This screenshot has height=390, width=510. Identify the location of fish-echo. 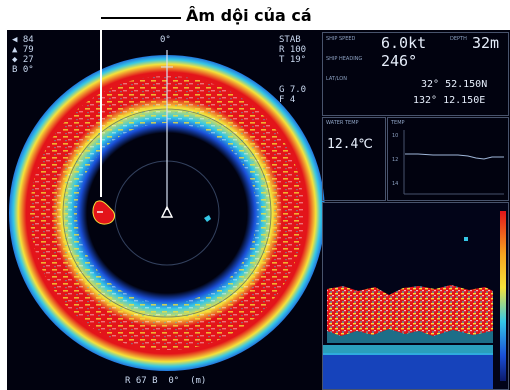
(104, 212).